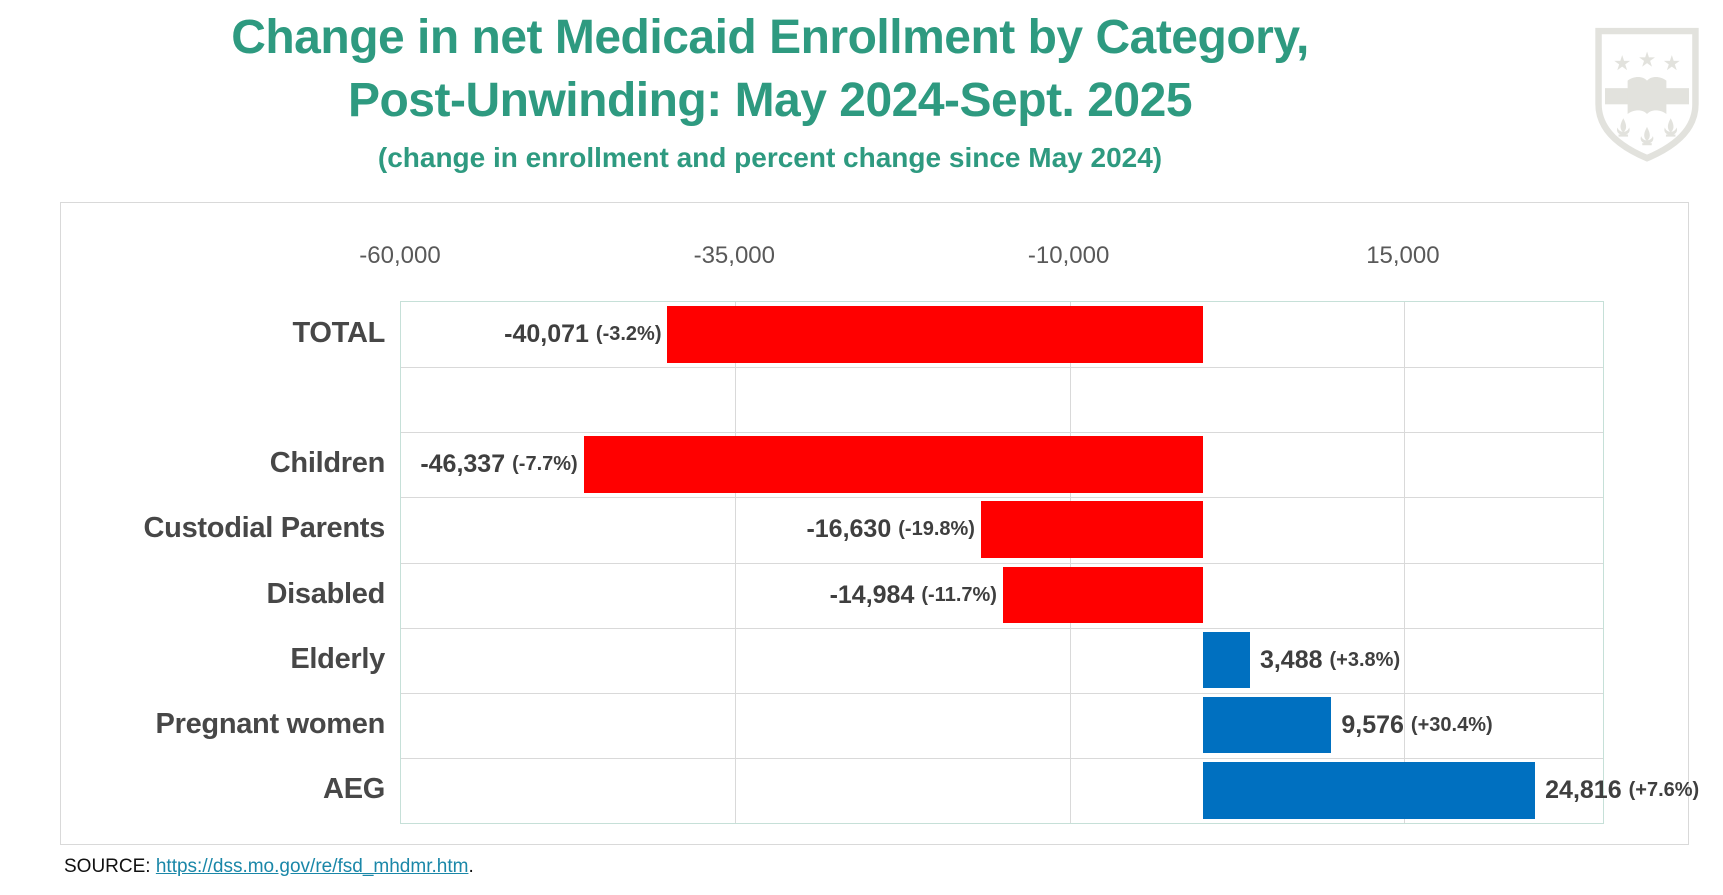 The height and width of the screenshot is (895, 1723). Describe the element at coordinates (872, 594) in the screenshot. I see `value-number: -14,984` at that location.